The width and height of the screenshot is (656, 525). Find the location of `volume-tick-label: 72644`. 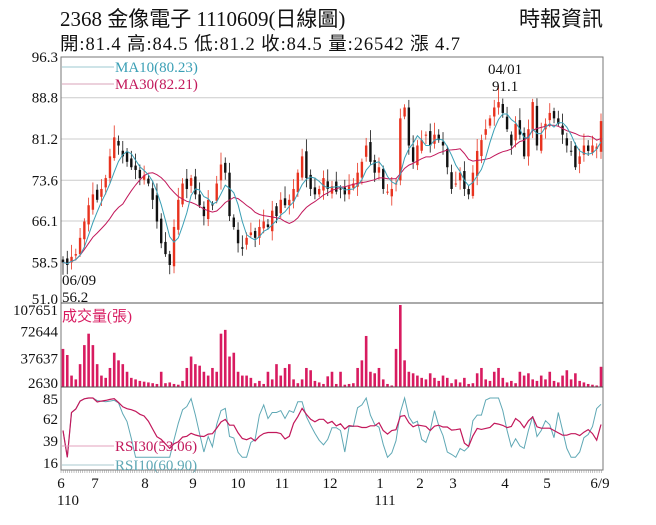

volume-tick-label: 72644 is located at coordinates (40, 333).